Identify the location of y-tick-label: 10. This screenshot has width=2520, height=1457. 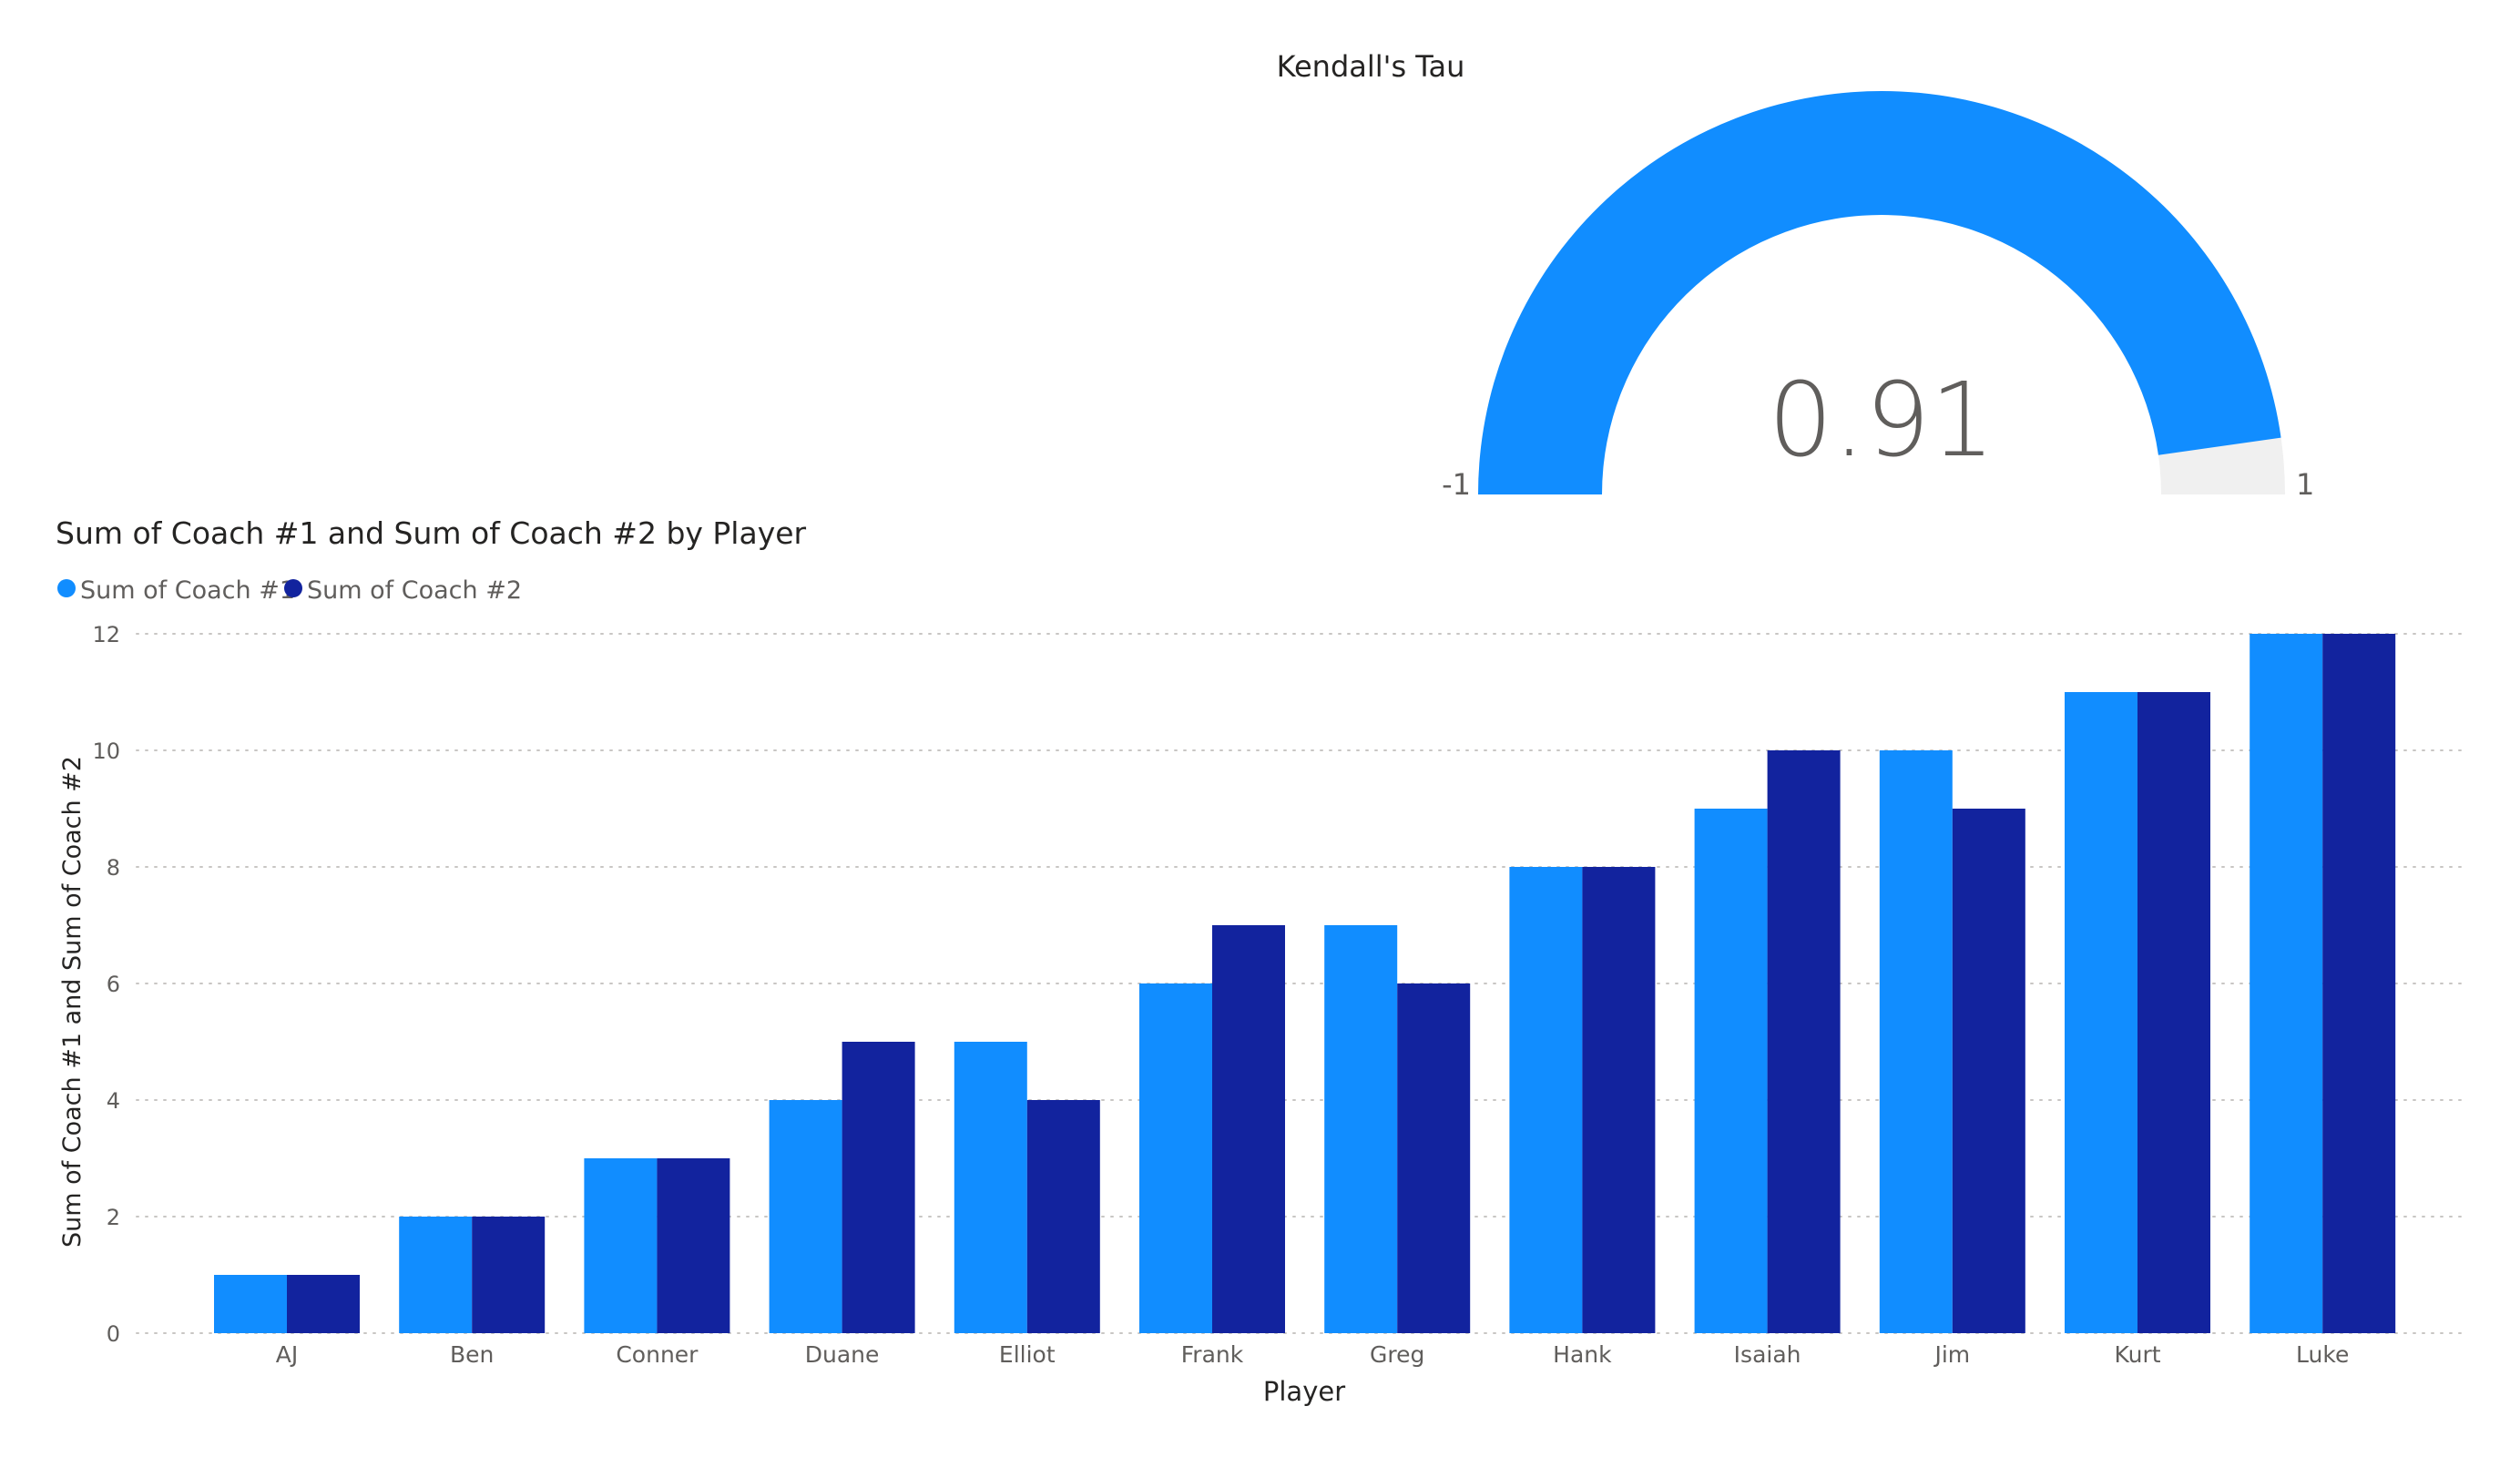
(106, 751).